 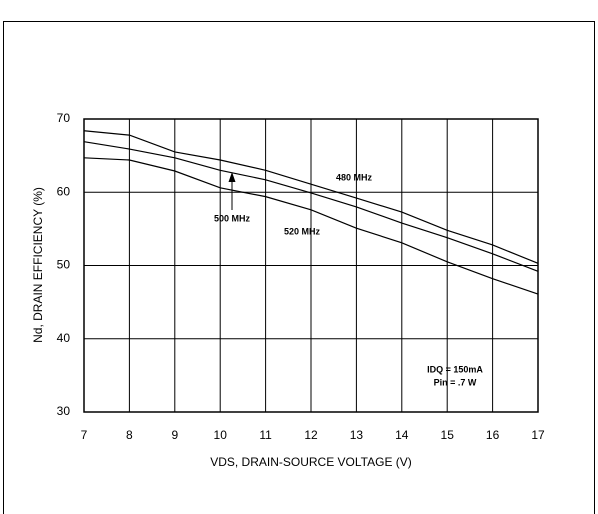 I want to click on series-label: 480 MHz, so click(x=354, y=177).